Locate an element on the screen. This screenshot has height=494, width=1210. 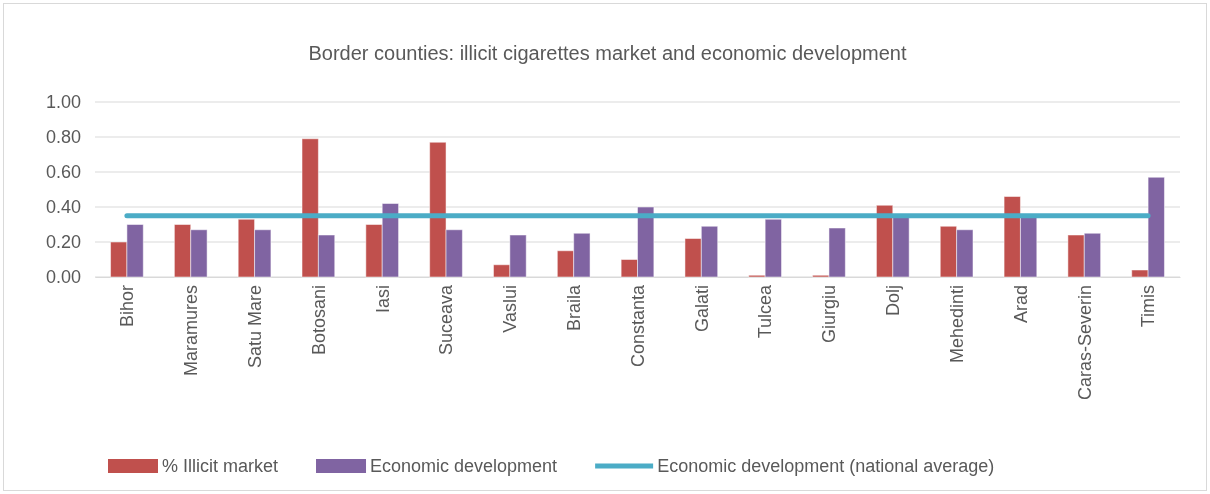
x-tick-label: Satu Mare is located at coordinates (254, 327).